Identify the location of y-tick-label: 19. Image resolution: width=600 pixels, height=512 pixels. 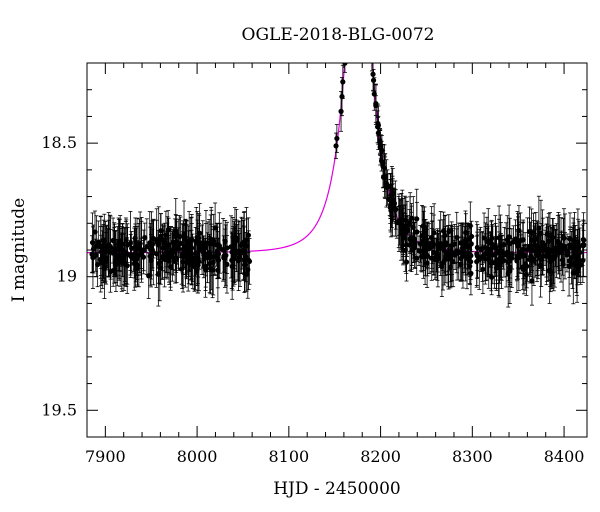
(67, 276).